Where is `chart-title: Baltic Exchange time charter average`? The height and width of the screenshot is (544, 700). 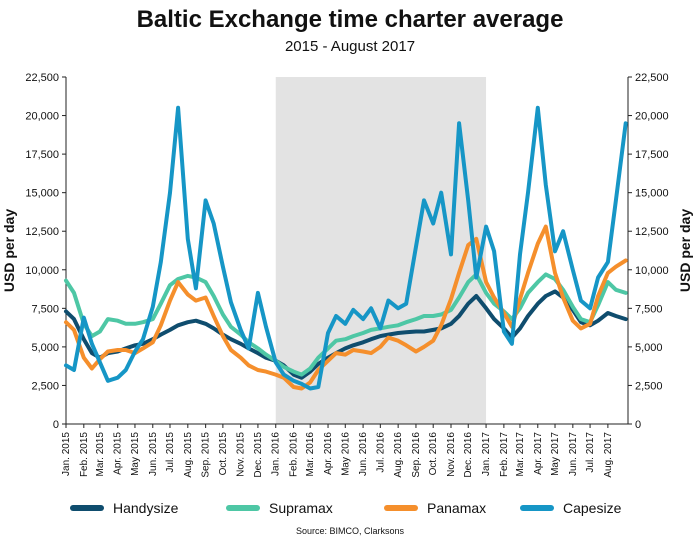 chart-title: Baltic Exchange time charter average is located at coordinates (350, 19).